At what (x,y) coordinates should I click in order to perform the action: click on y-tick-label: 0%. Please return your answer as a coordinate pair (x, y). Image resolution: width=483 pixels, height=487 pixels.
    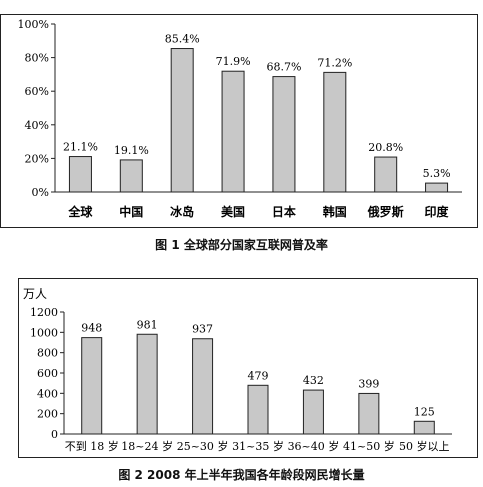
    Looking at the image, I should click on (40, 192).